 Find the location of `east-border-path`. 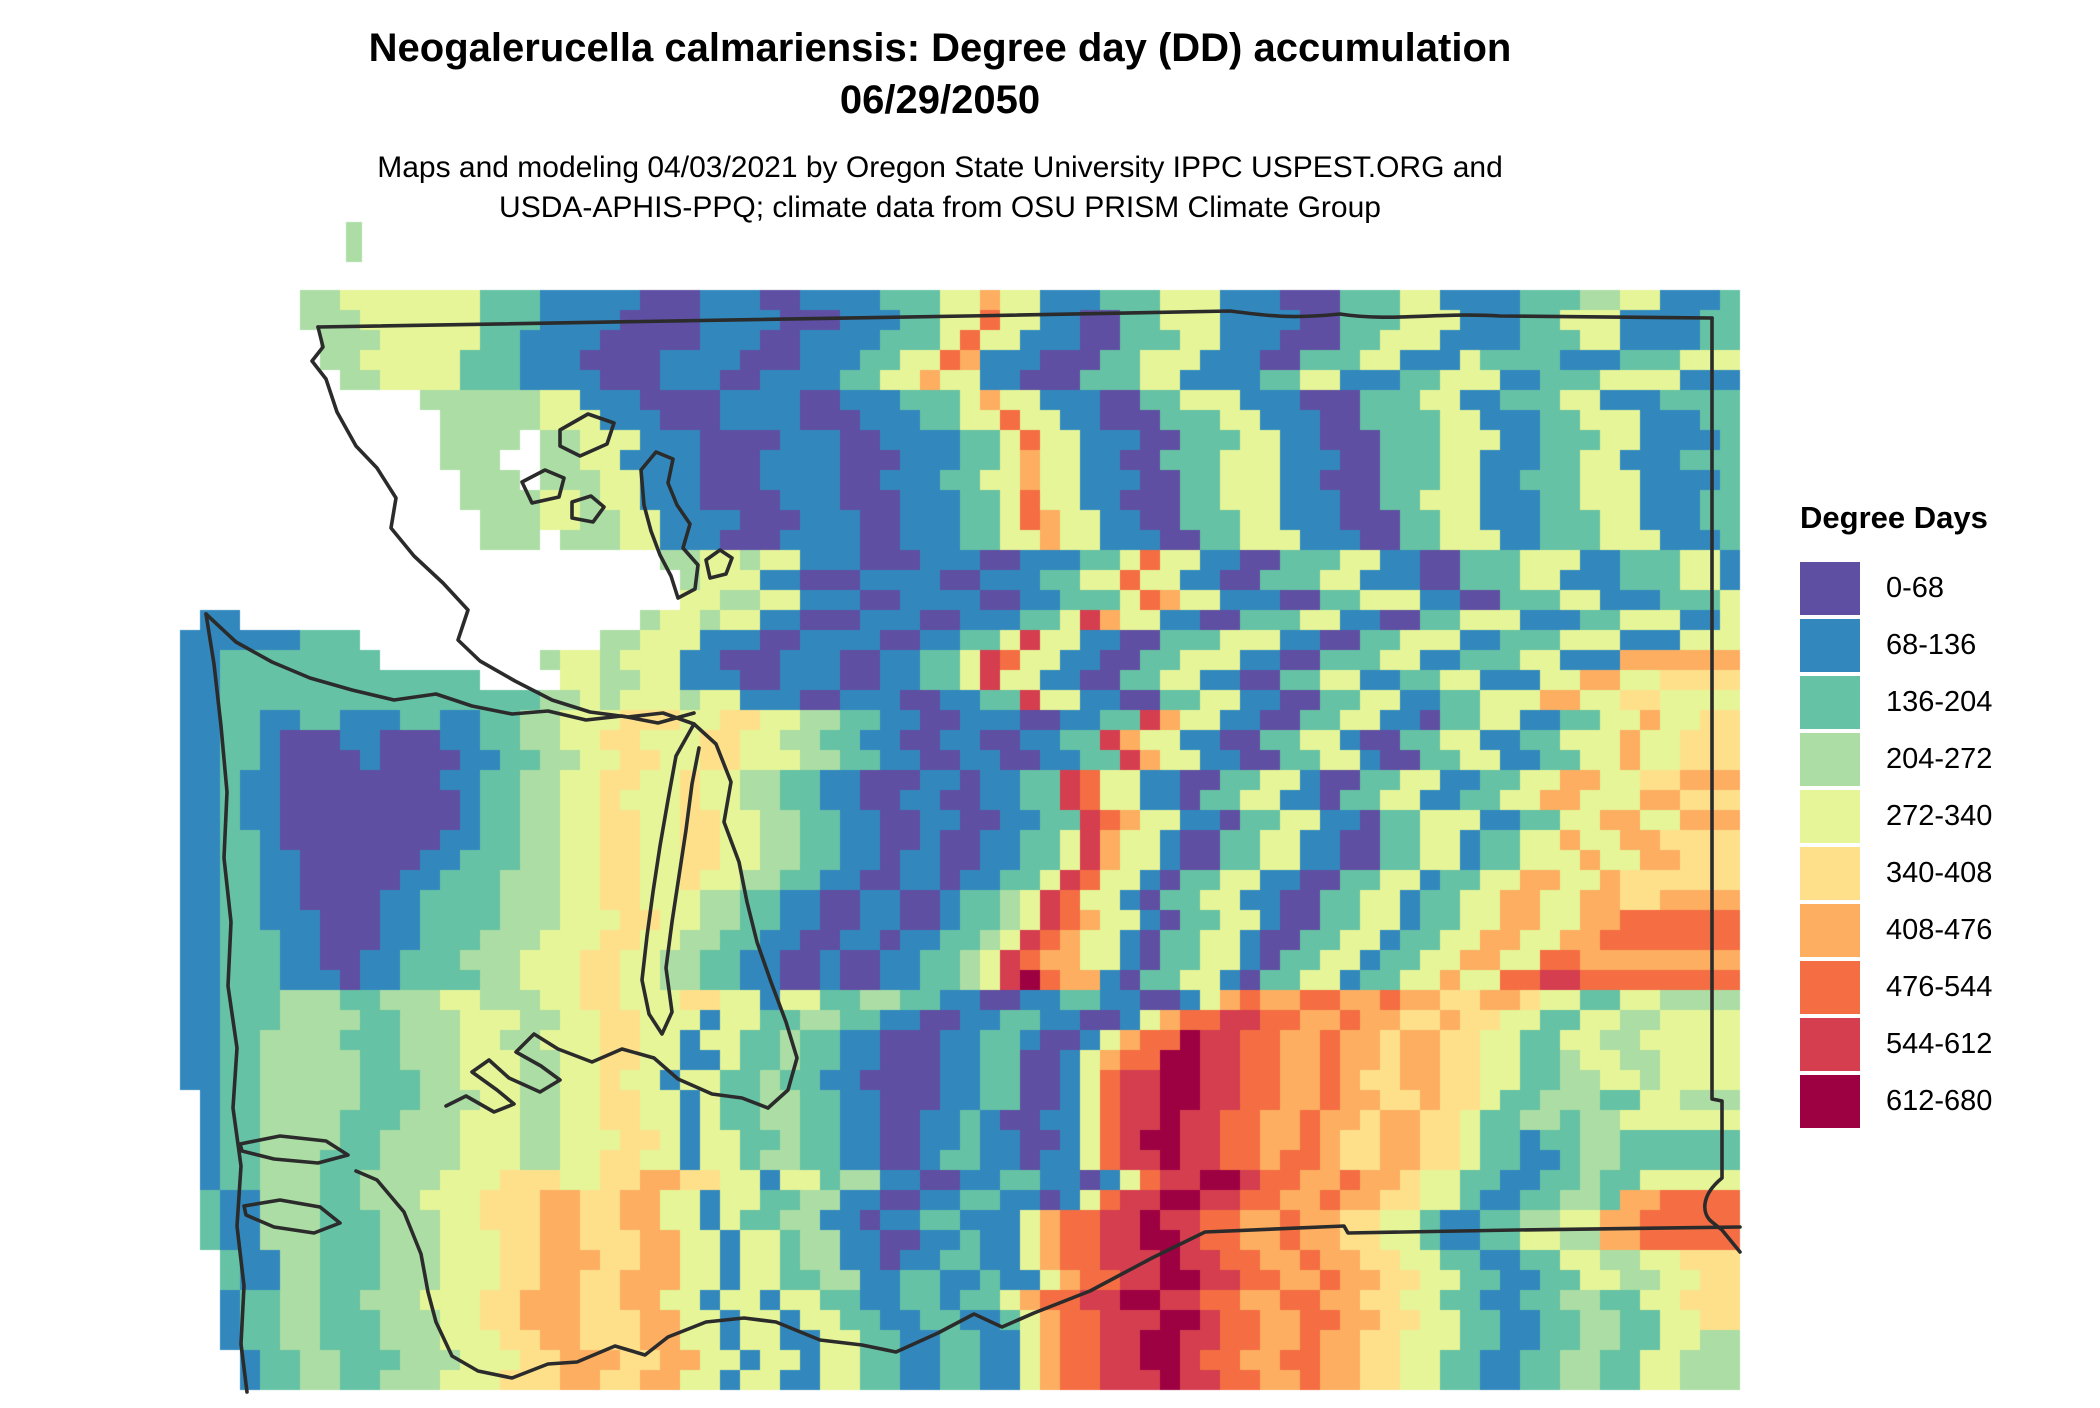

east-border-path is located at coordinates (1722, 785).